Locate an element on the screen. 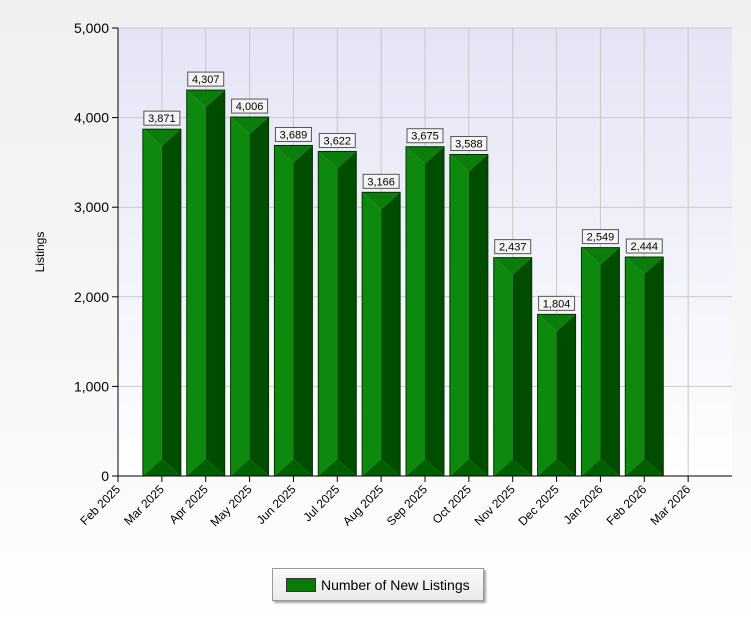  x-tick-label: Nov 2025 is located at coordinates (495, 505).